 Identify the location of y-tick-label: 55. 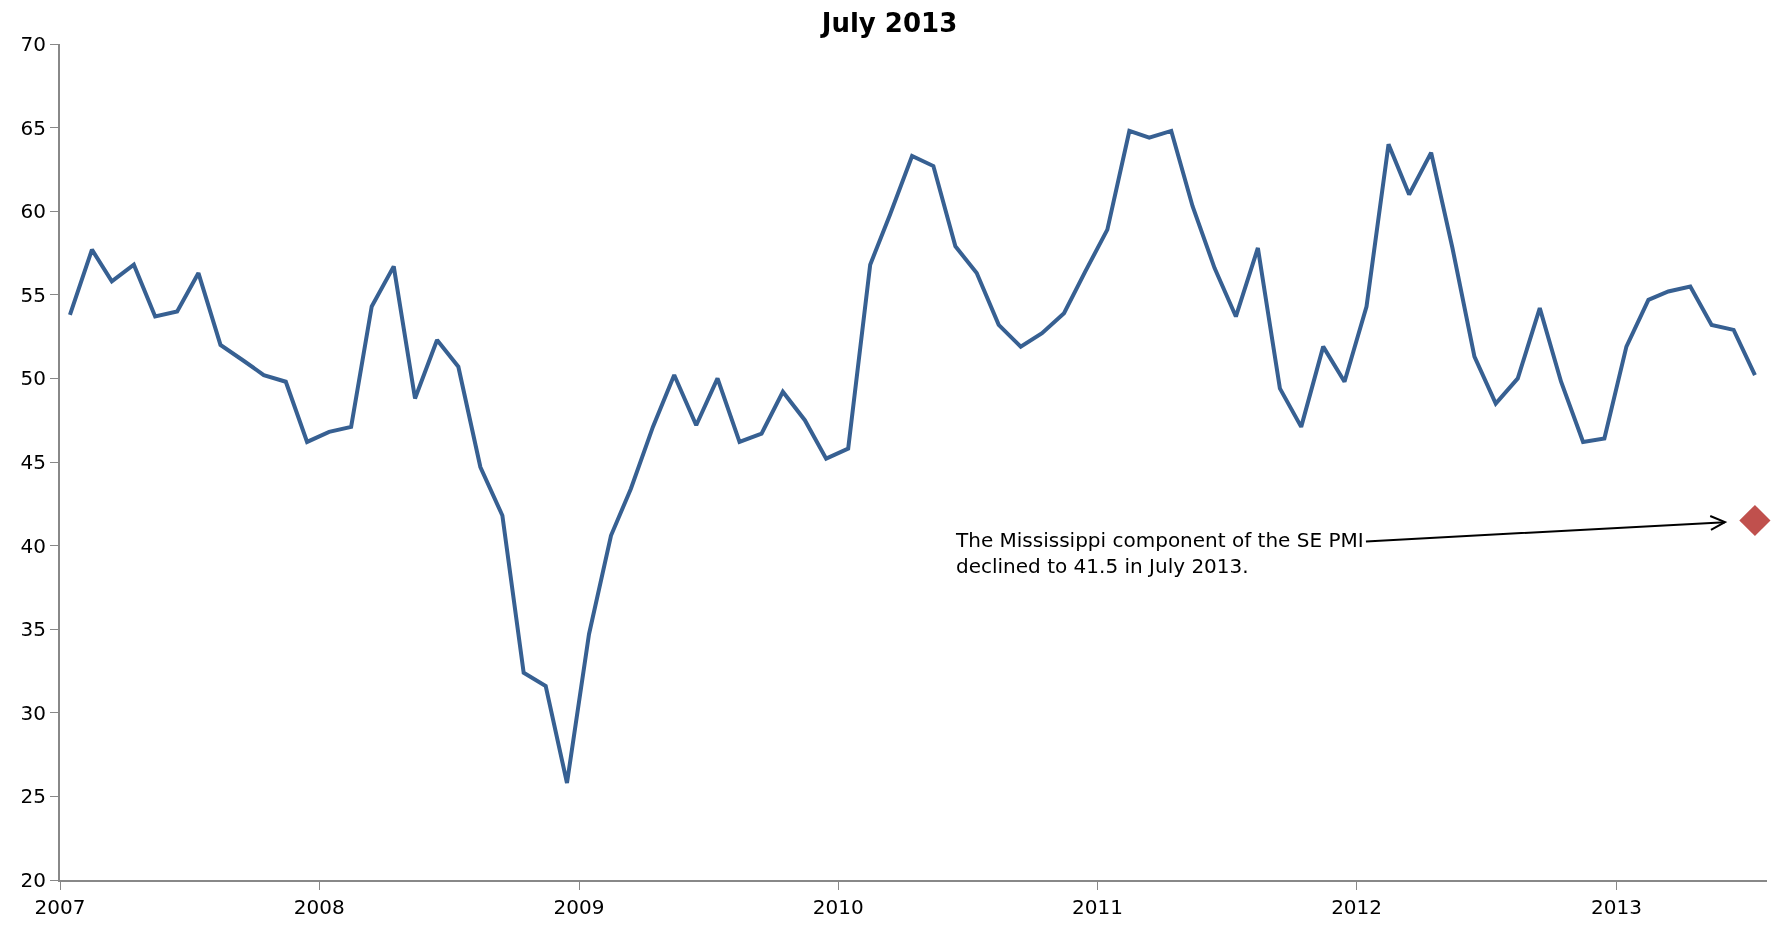
(33, 294).